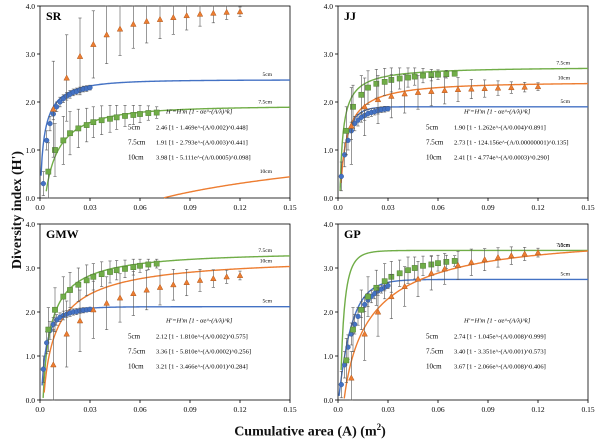 Image resolution: width=600 pixels, height=447 pixels. I want to click on formula-row-text: 3.98 [1 - 5.111e^-(A/0.0005)^0.098], so click(203, 158).